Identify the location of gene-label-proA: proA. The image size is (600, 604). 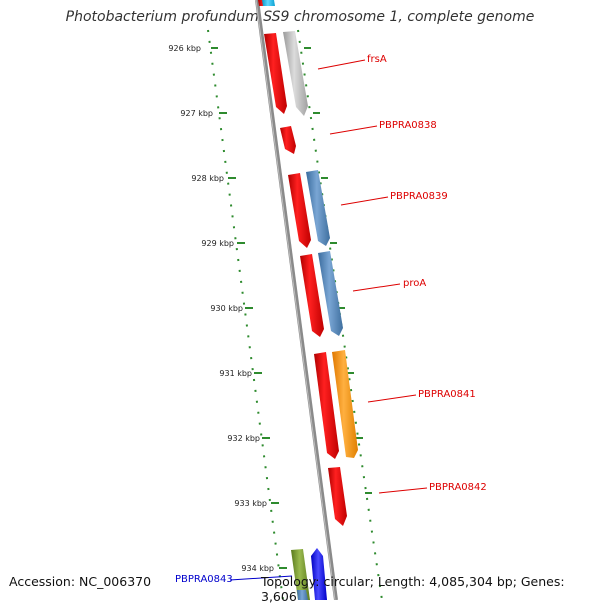
(414, 283).